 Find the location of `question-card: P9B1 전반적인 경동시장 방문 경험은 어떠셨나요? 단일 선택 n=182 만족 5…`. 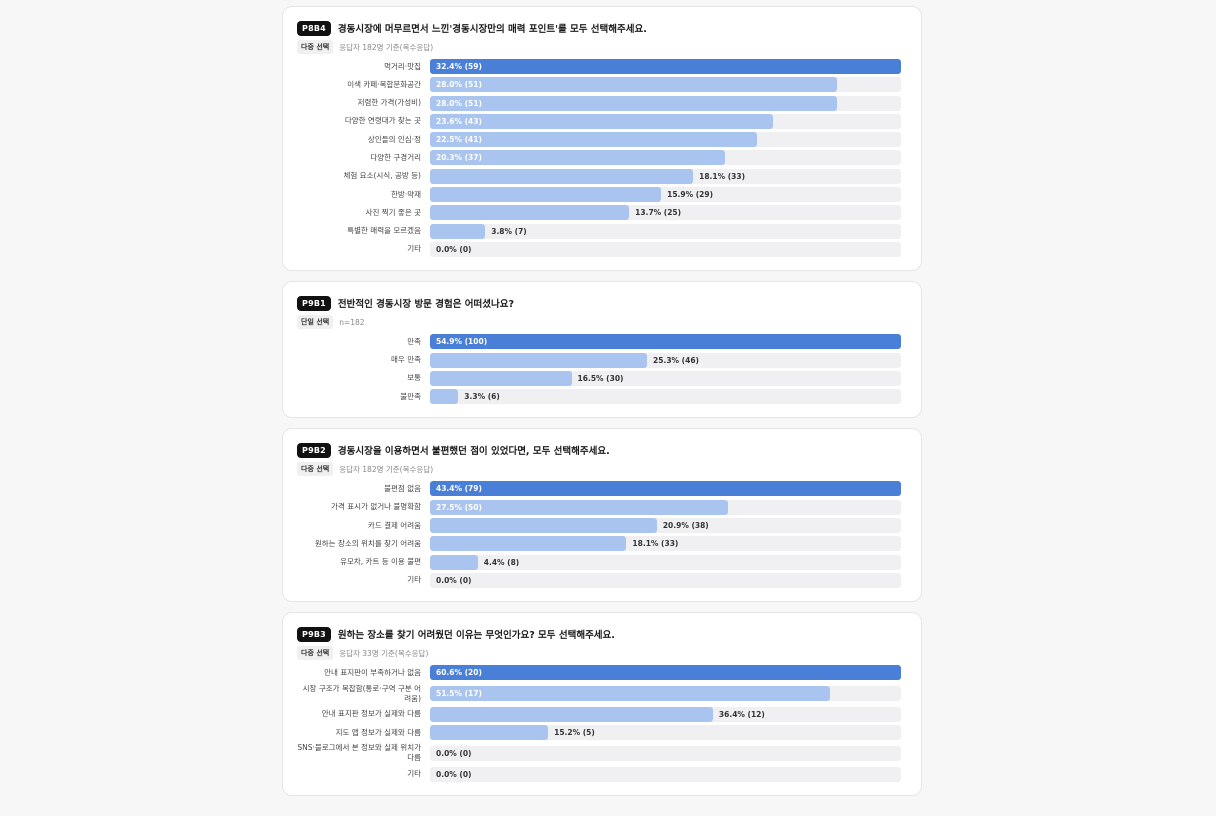

question-card: P9B1 전반적인 경동시장 방문 경험은 어떠셨나요? 단일 선택 n=182 만족 5… is located at coordinates (602, 350).